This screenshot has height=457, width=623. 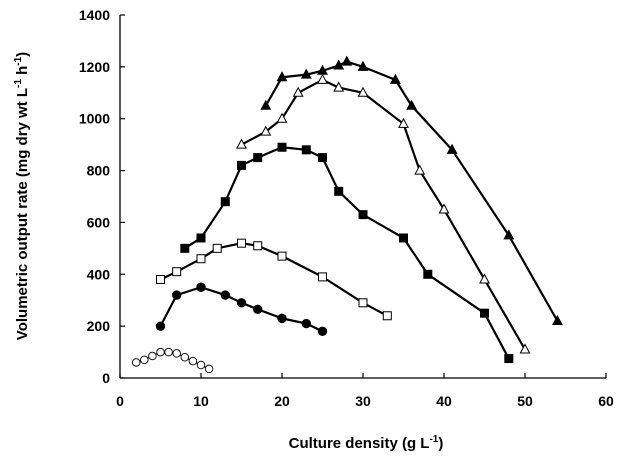 I want to click on series-circle-open, so click(x=172, y=360).